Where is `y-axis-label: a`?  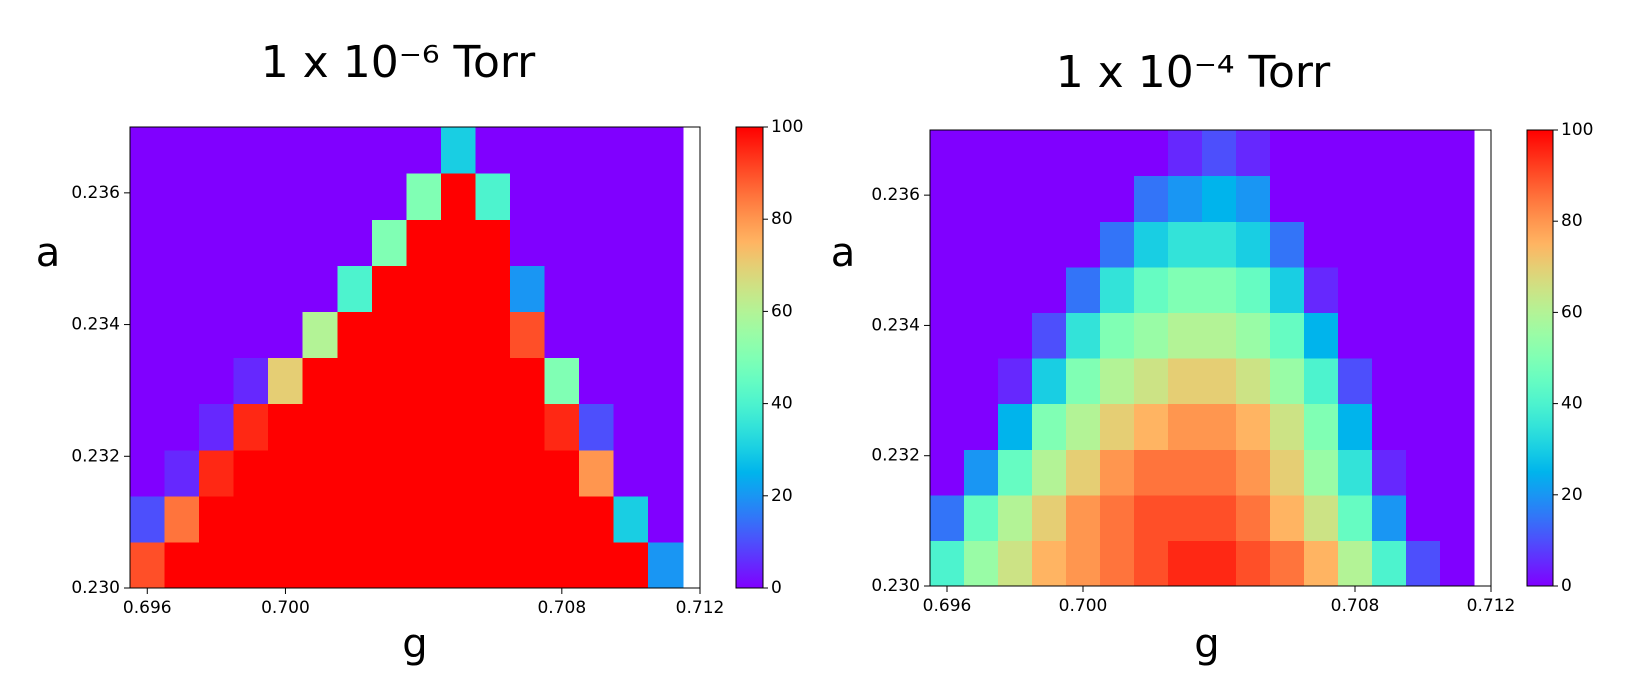
y-axis-label: a is located at coordinates (48, 253).